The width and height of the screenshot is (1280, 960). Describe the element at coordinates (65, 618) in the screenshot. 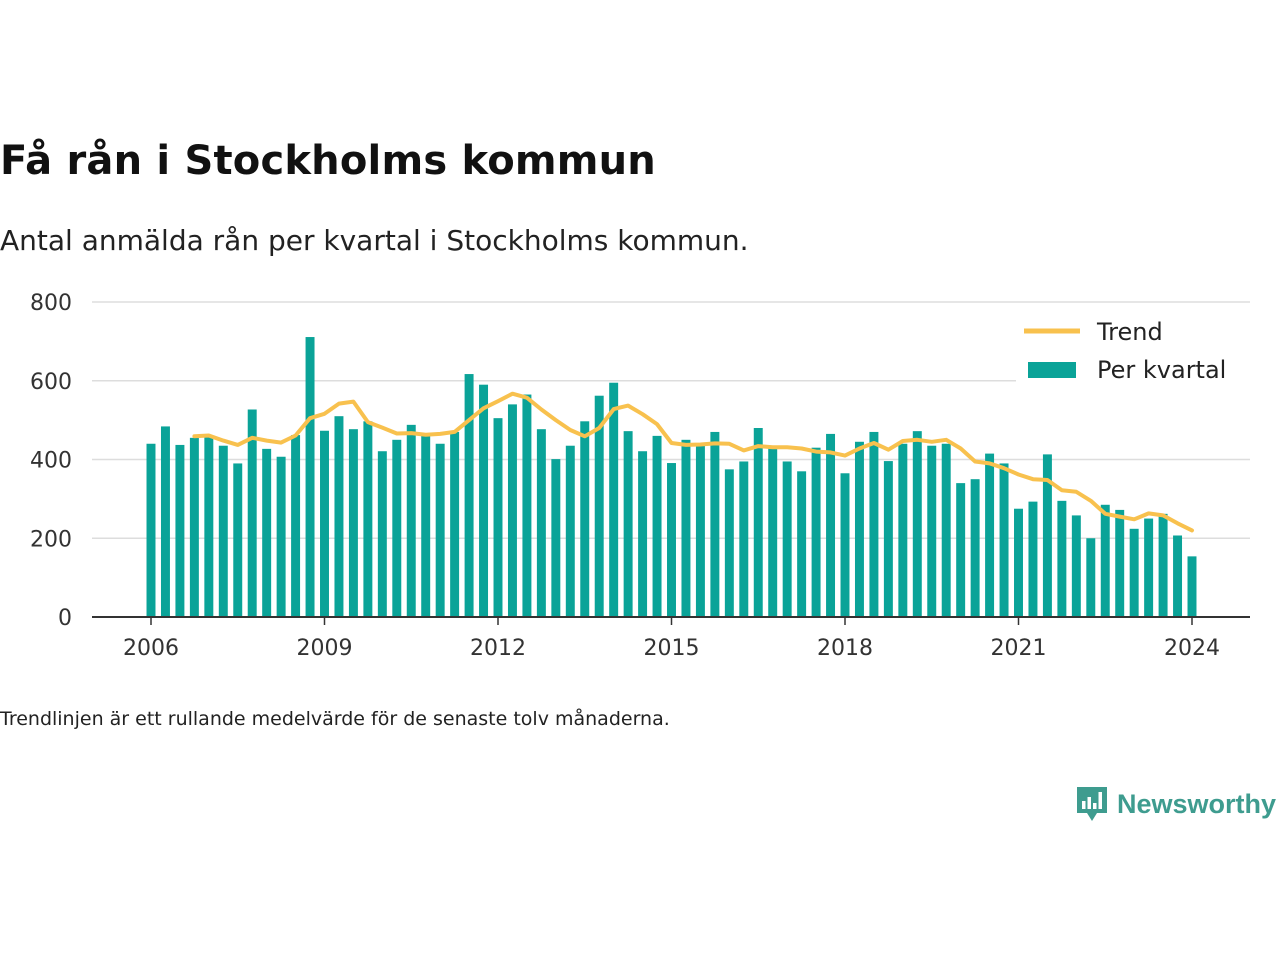

I see `y-tick-label: 0` at that location.